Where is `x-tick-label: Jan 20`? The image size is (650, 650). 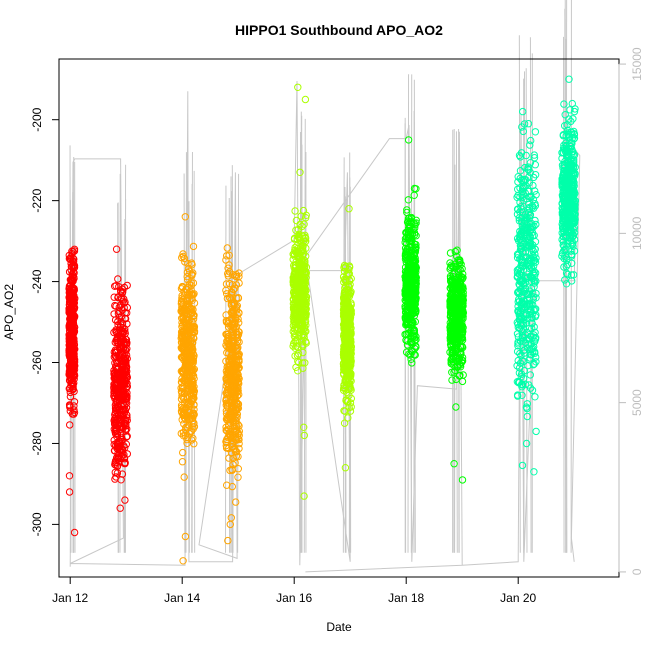 x-tick-label: Jan 20 is located at coordinates (518, 598).